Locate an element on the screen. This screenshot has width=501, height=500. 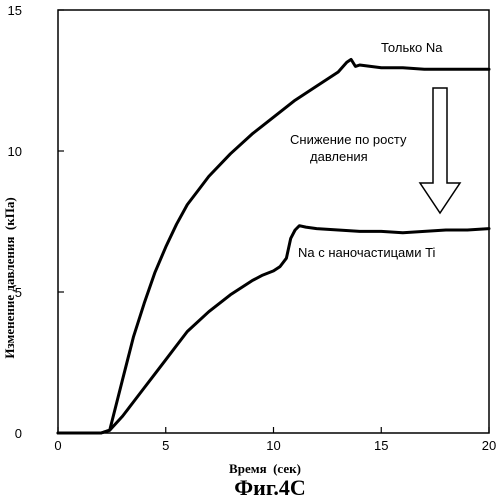
down-arrow-icon is located at coordinates (440, 150).